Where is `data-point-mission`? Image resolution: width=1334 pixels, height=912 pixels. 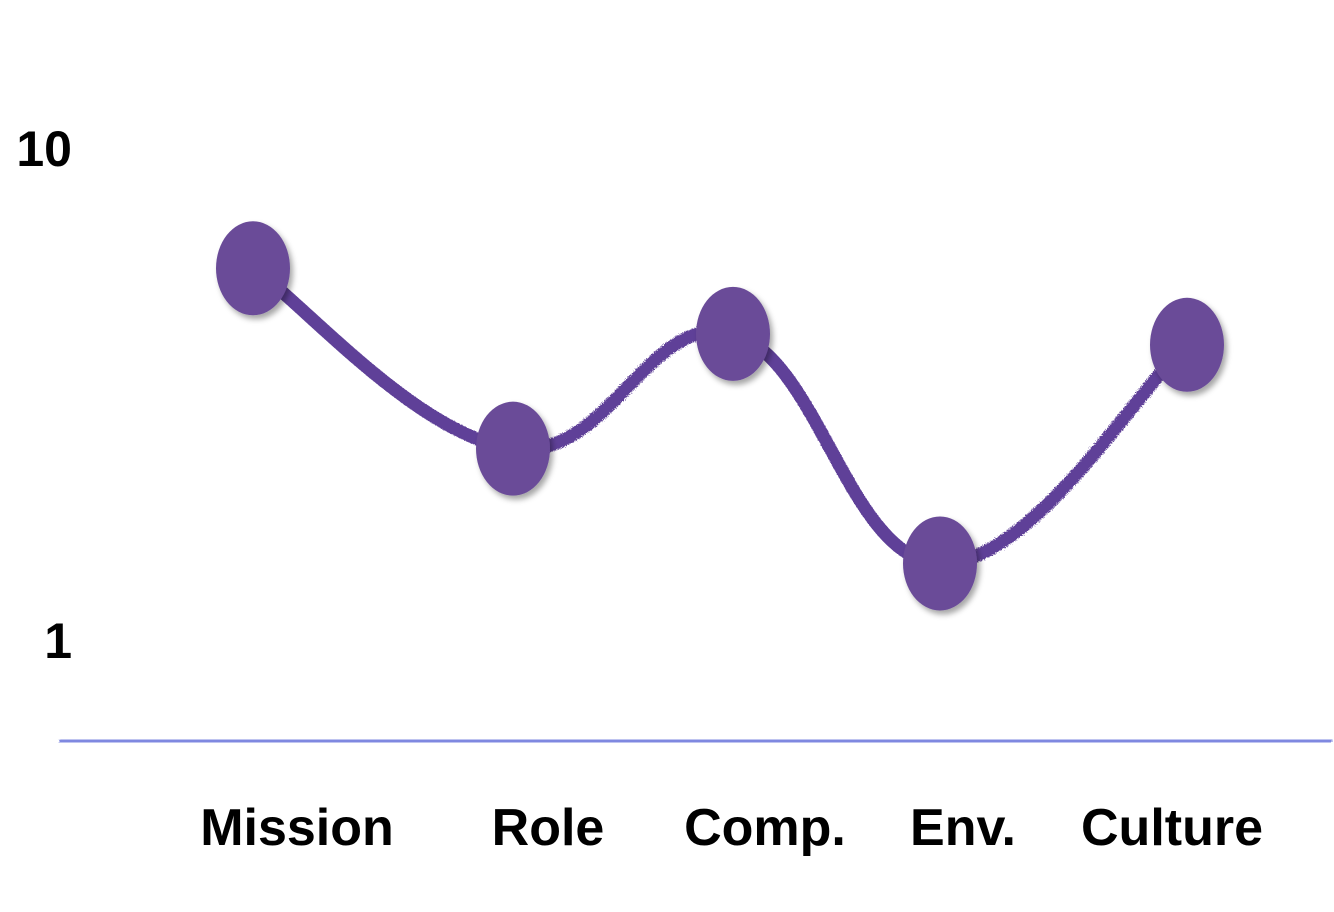
data-point-mission is located at coordinates (253, 268).